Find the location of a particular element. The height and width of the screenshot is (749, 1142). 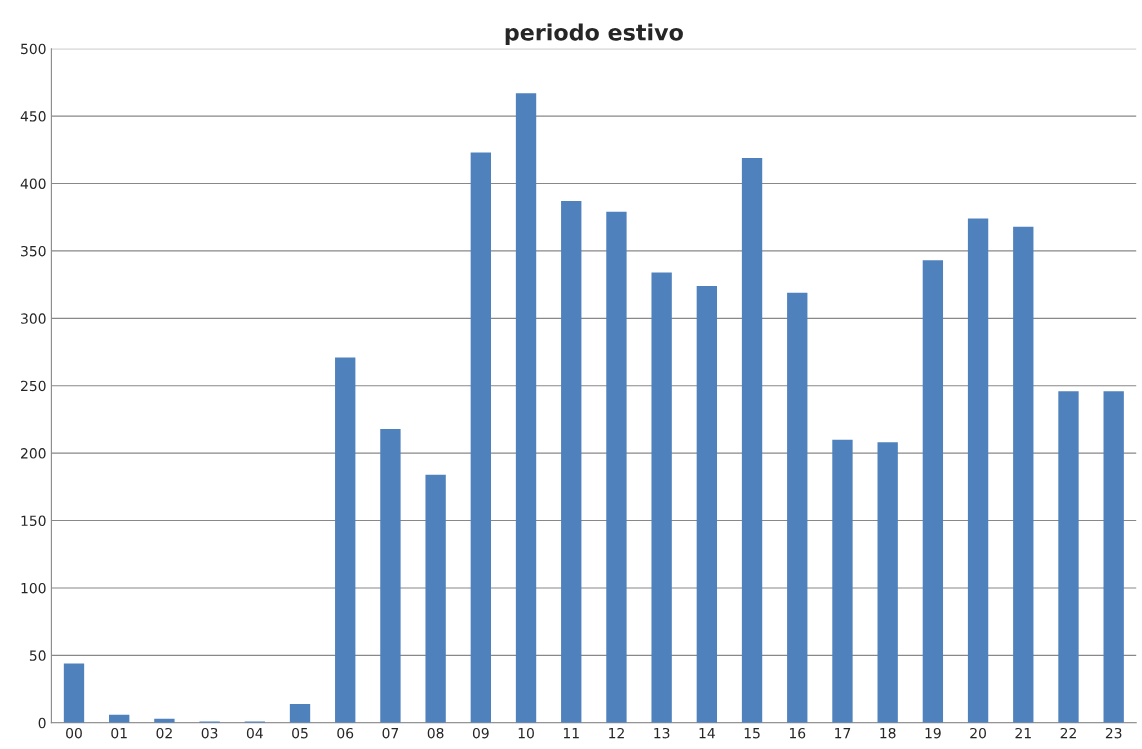

x-tick-label: 14 is located at coordinates (707, 733).